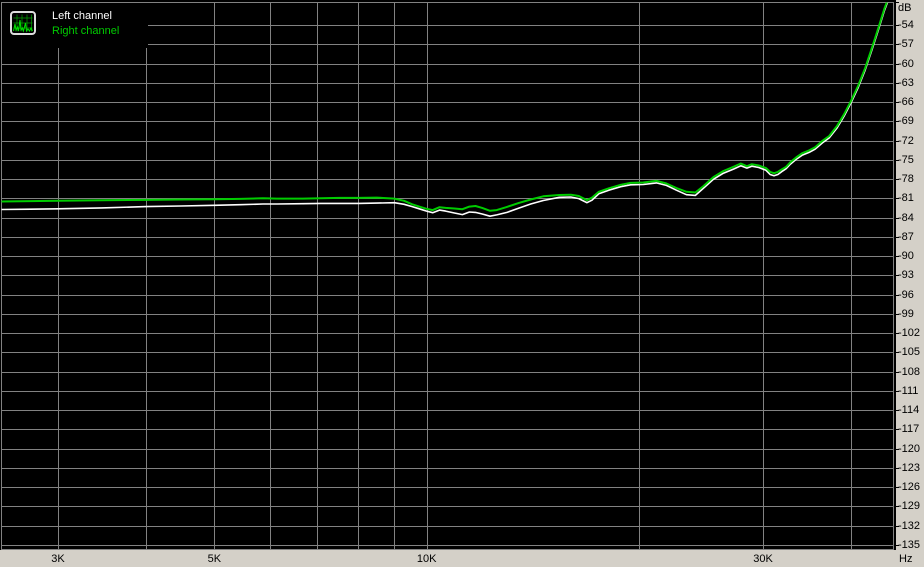 The image size is (924, 567). I want to click on y-axis-tick-label: -111, so click(908, 390).